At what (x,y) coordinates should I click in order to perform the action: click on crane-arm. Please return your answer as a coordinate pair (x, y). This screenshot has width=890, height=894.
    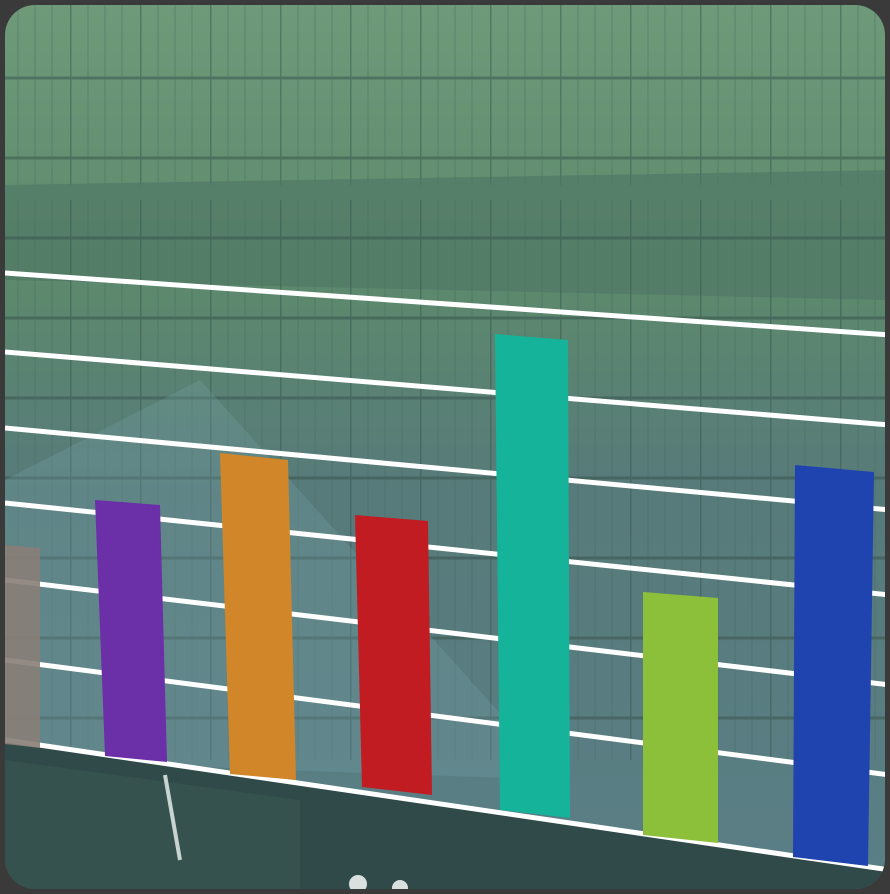
    Looking at the image, I should click on (172, 817).